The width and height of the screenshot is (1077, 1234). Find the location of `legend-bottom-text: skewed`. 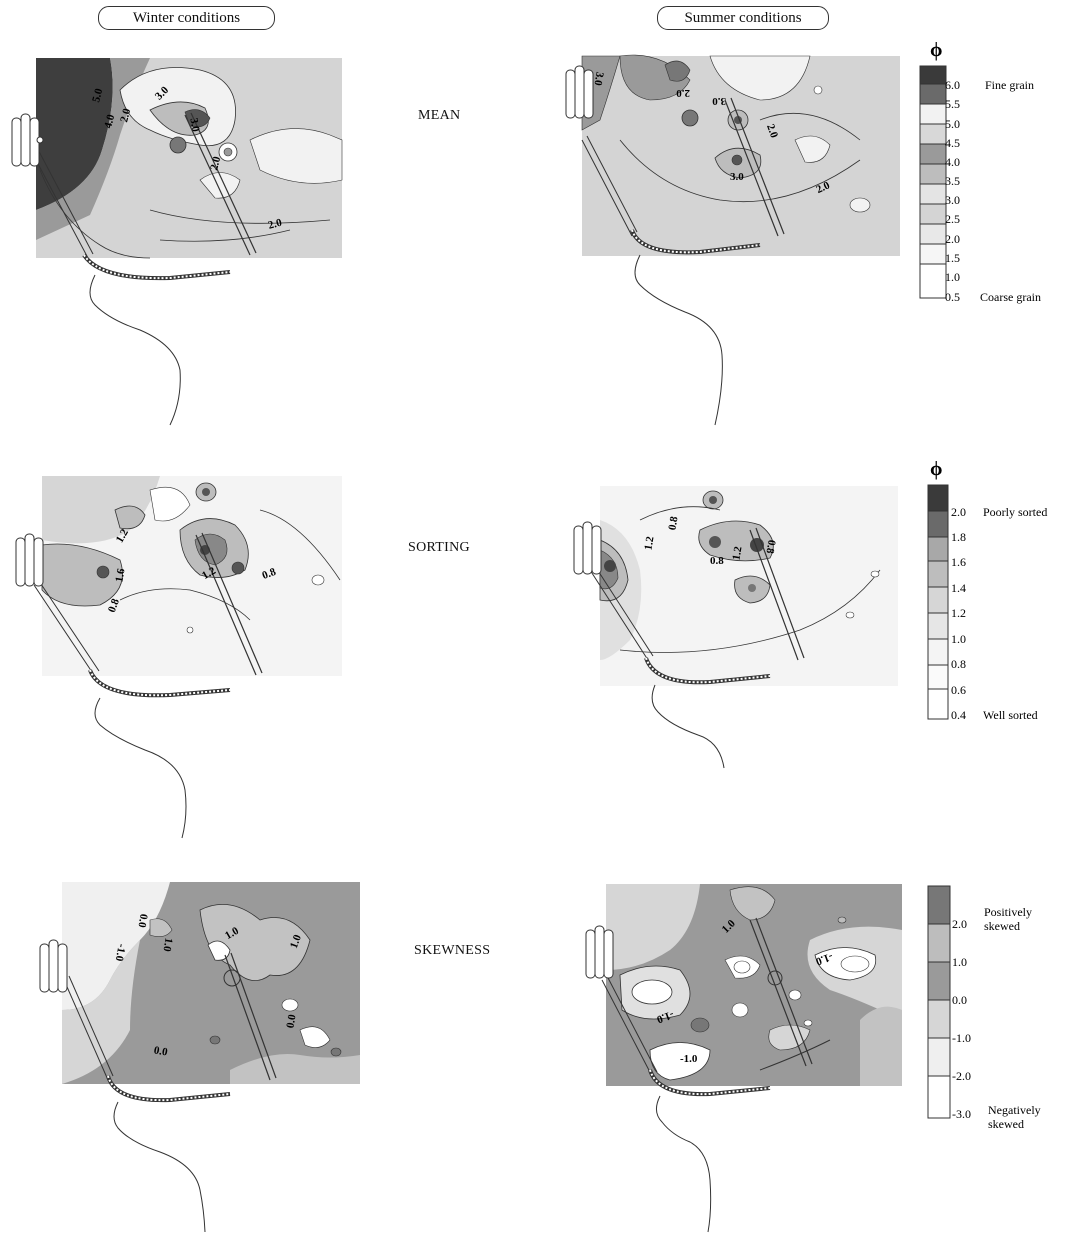

legend-bottom-text: skewed is located at coordinates (1006, 1123).